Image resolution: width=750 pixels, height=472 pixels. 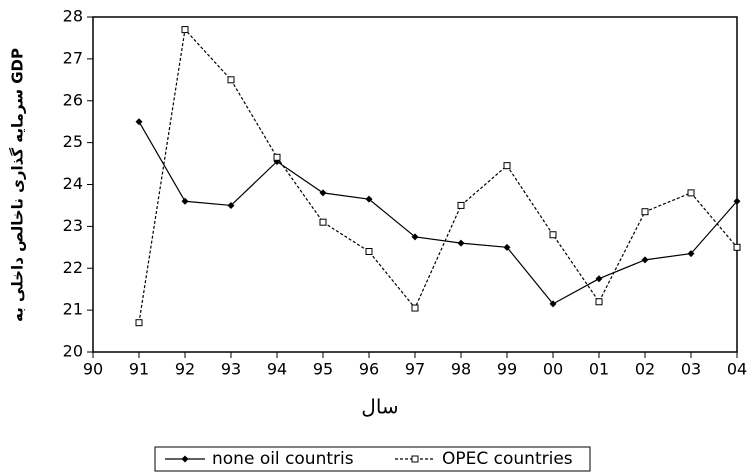 What do you see at coordinates (323, 369) in the screenshot?
I see `x-tick-label: 95` at bounding box center [323, 369].